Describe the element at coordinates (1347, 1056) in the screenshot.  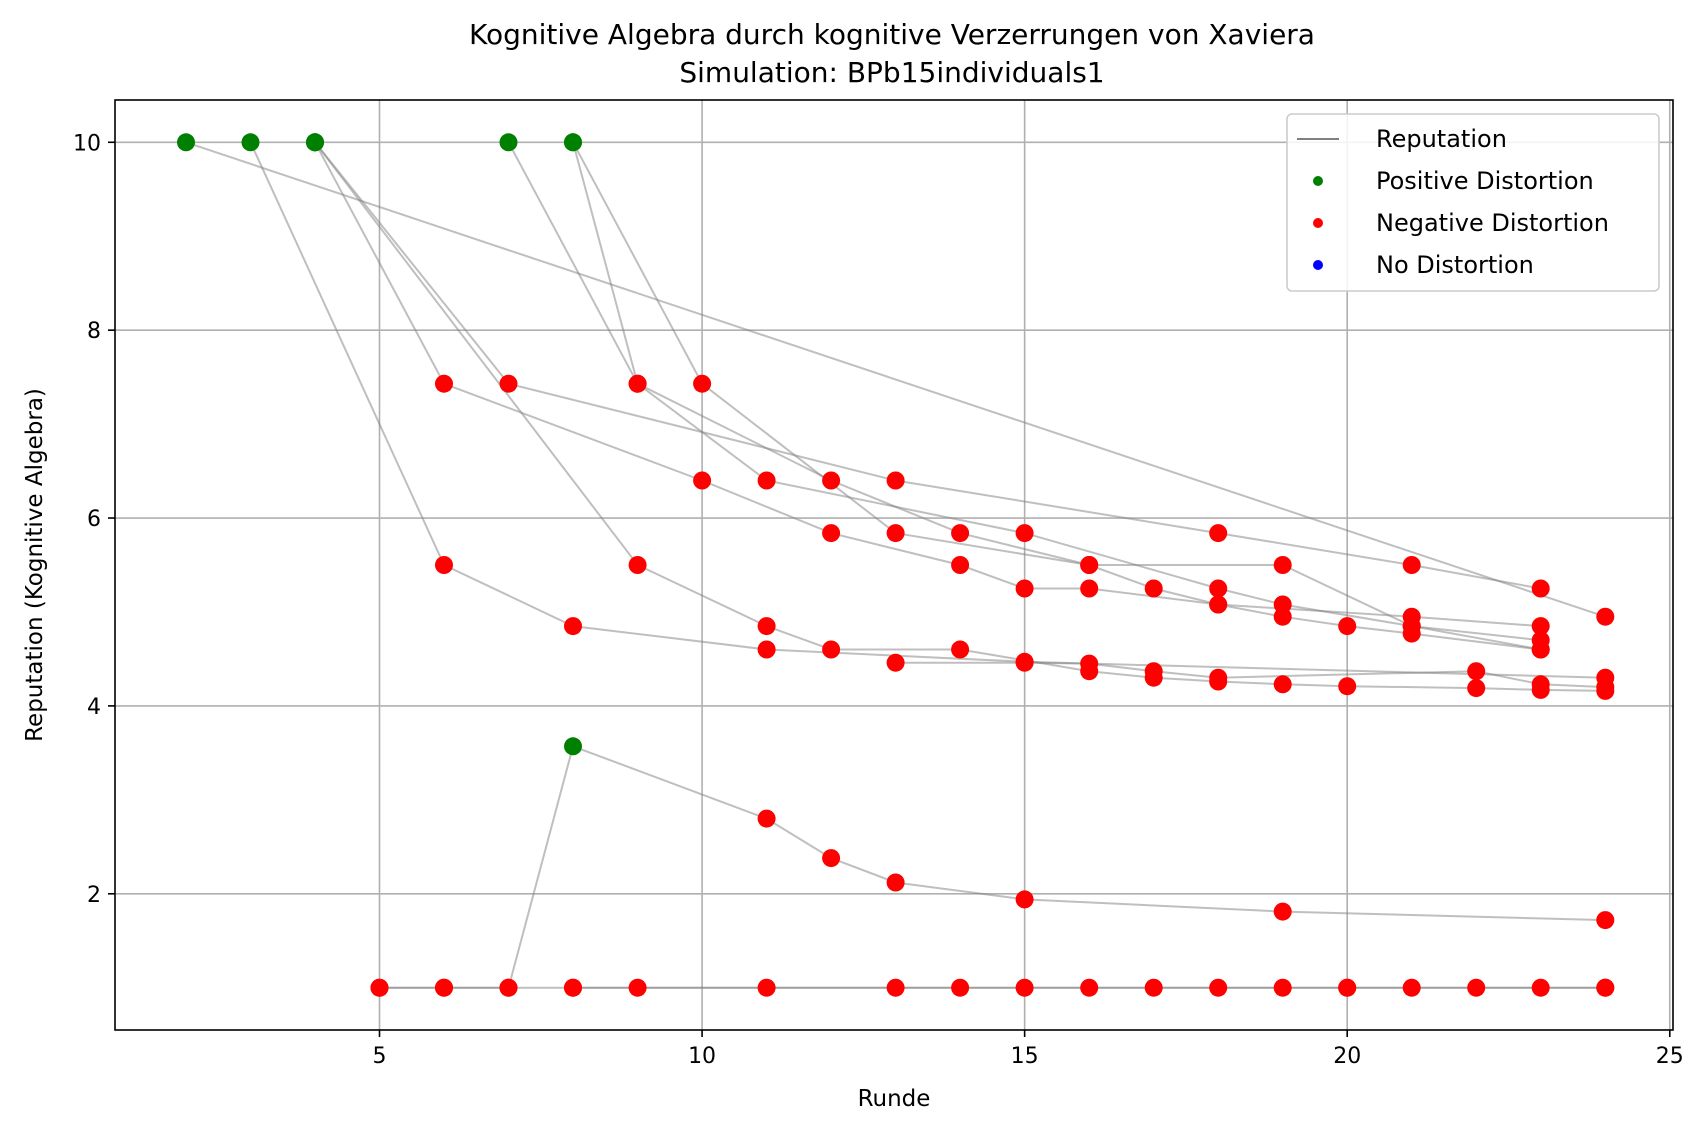
I see `x-tick-label: 20` at that location.